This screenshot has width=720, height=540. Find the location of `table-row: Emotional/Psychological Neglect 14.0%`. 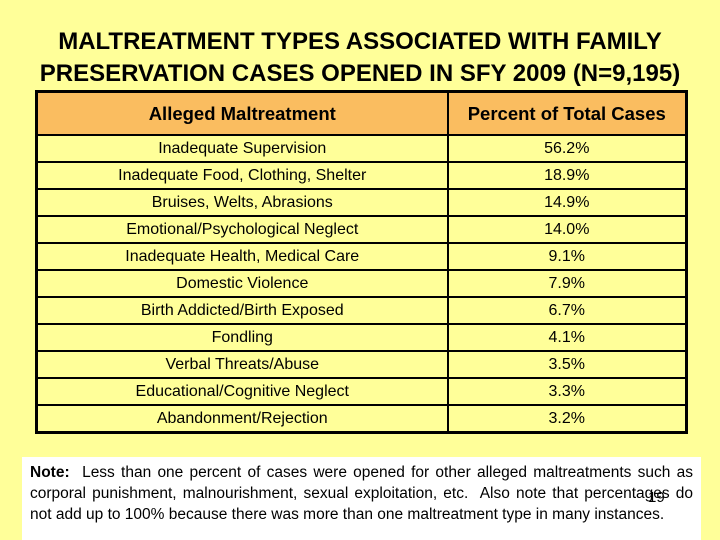

table-row: Emotional/Psychological Neglect 14.0% is located at coordinates (361, 229).